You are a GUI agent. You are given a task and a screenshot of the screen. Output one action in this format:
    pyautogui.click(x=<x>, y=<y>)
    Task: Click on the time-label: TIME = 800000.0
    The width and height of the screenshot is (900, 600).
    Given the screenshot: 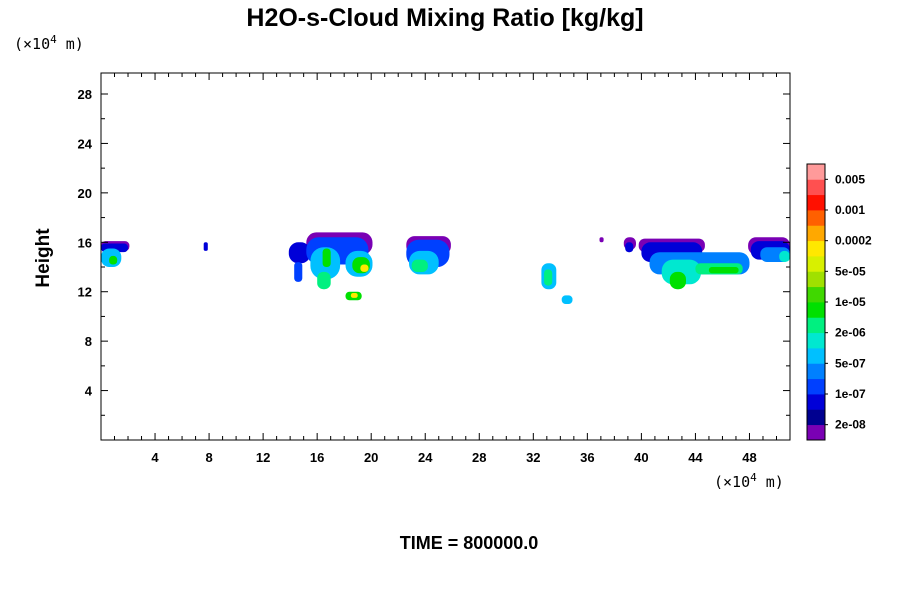 What is the action you would take?
    pyautogui.click(x=469, y=543)
    